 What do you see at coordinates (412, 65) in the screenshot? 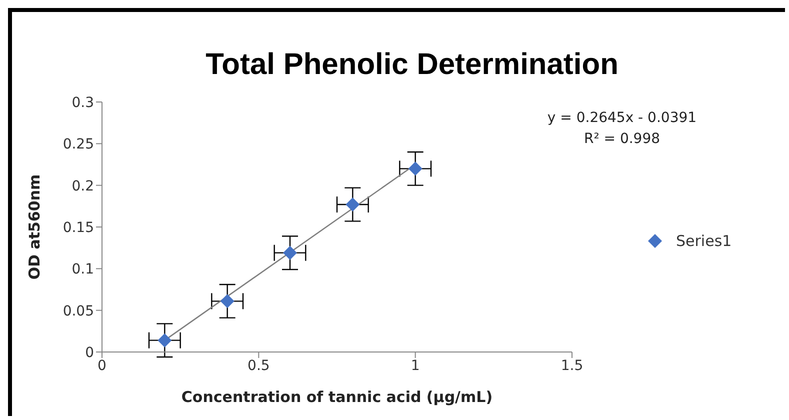
I see `chart-title: Total Phenolic Determination` at bounding box center [412, 65].